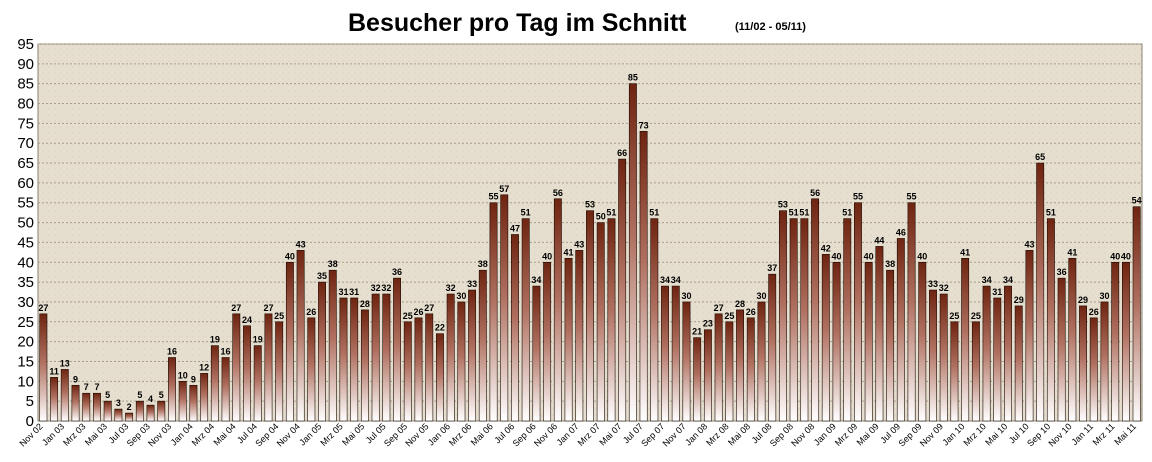  What do you see at coordinates (25, 143) in the screenshot?
I see `y-tick-label: 70` at bounding box center [25, 143].